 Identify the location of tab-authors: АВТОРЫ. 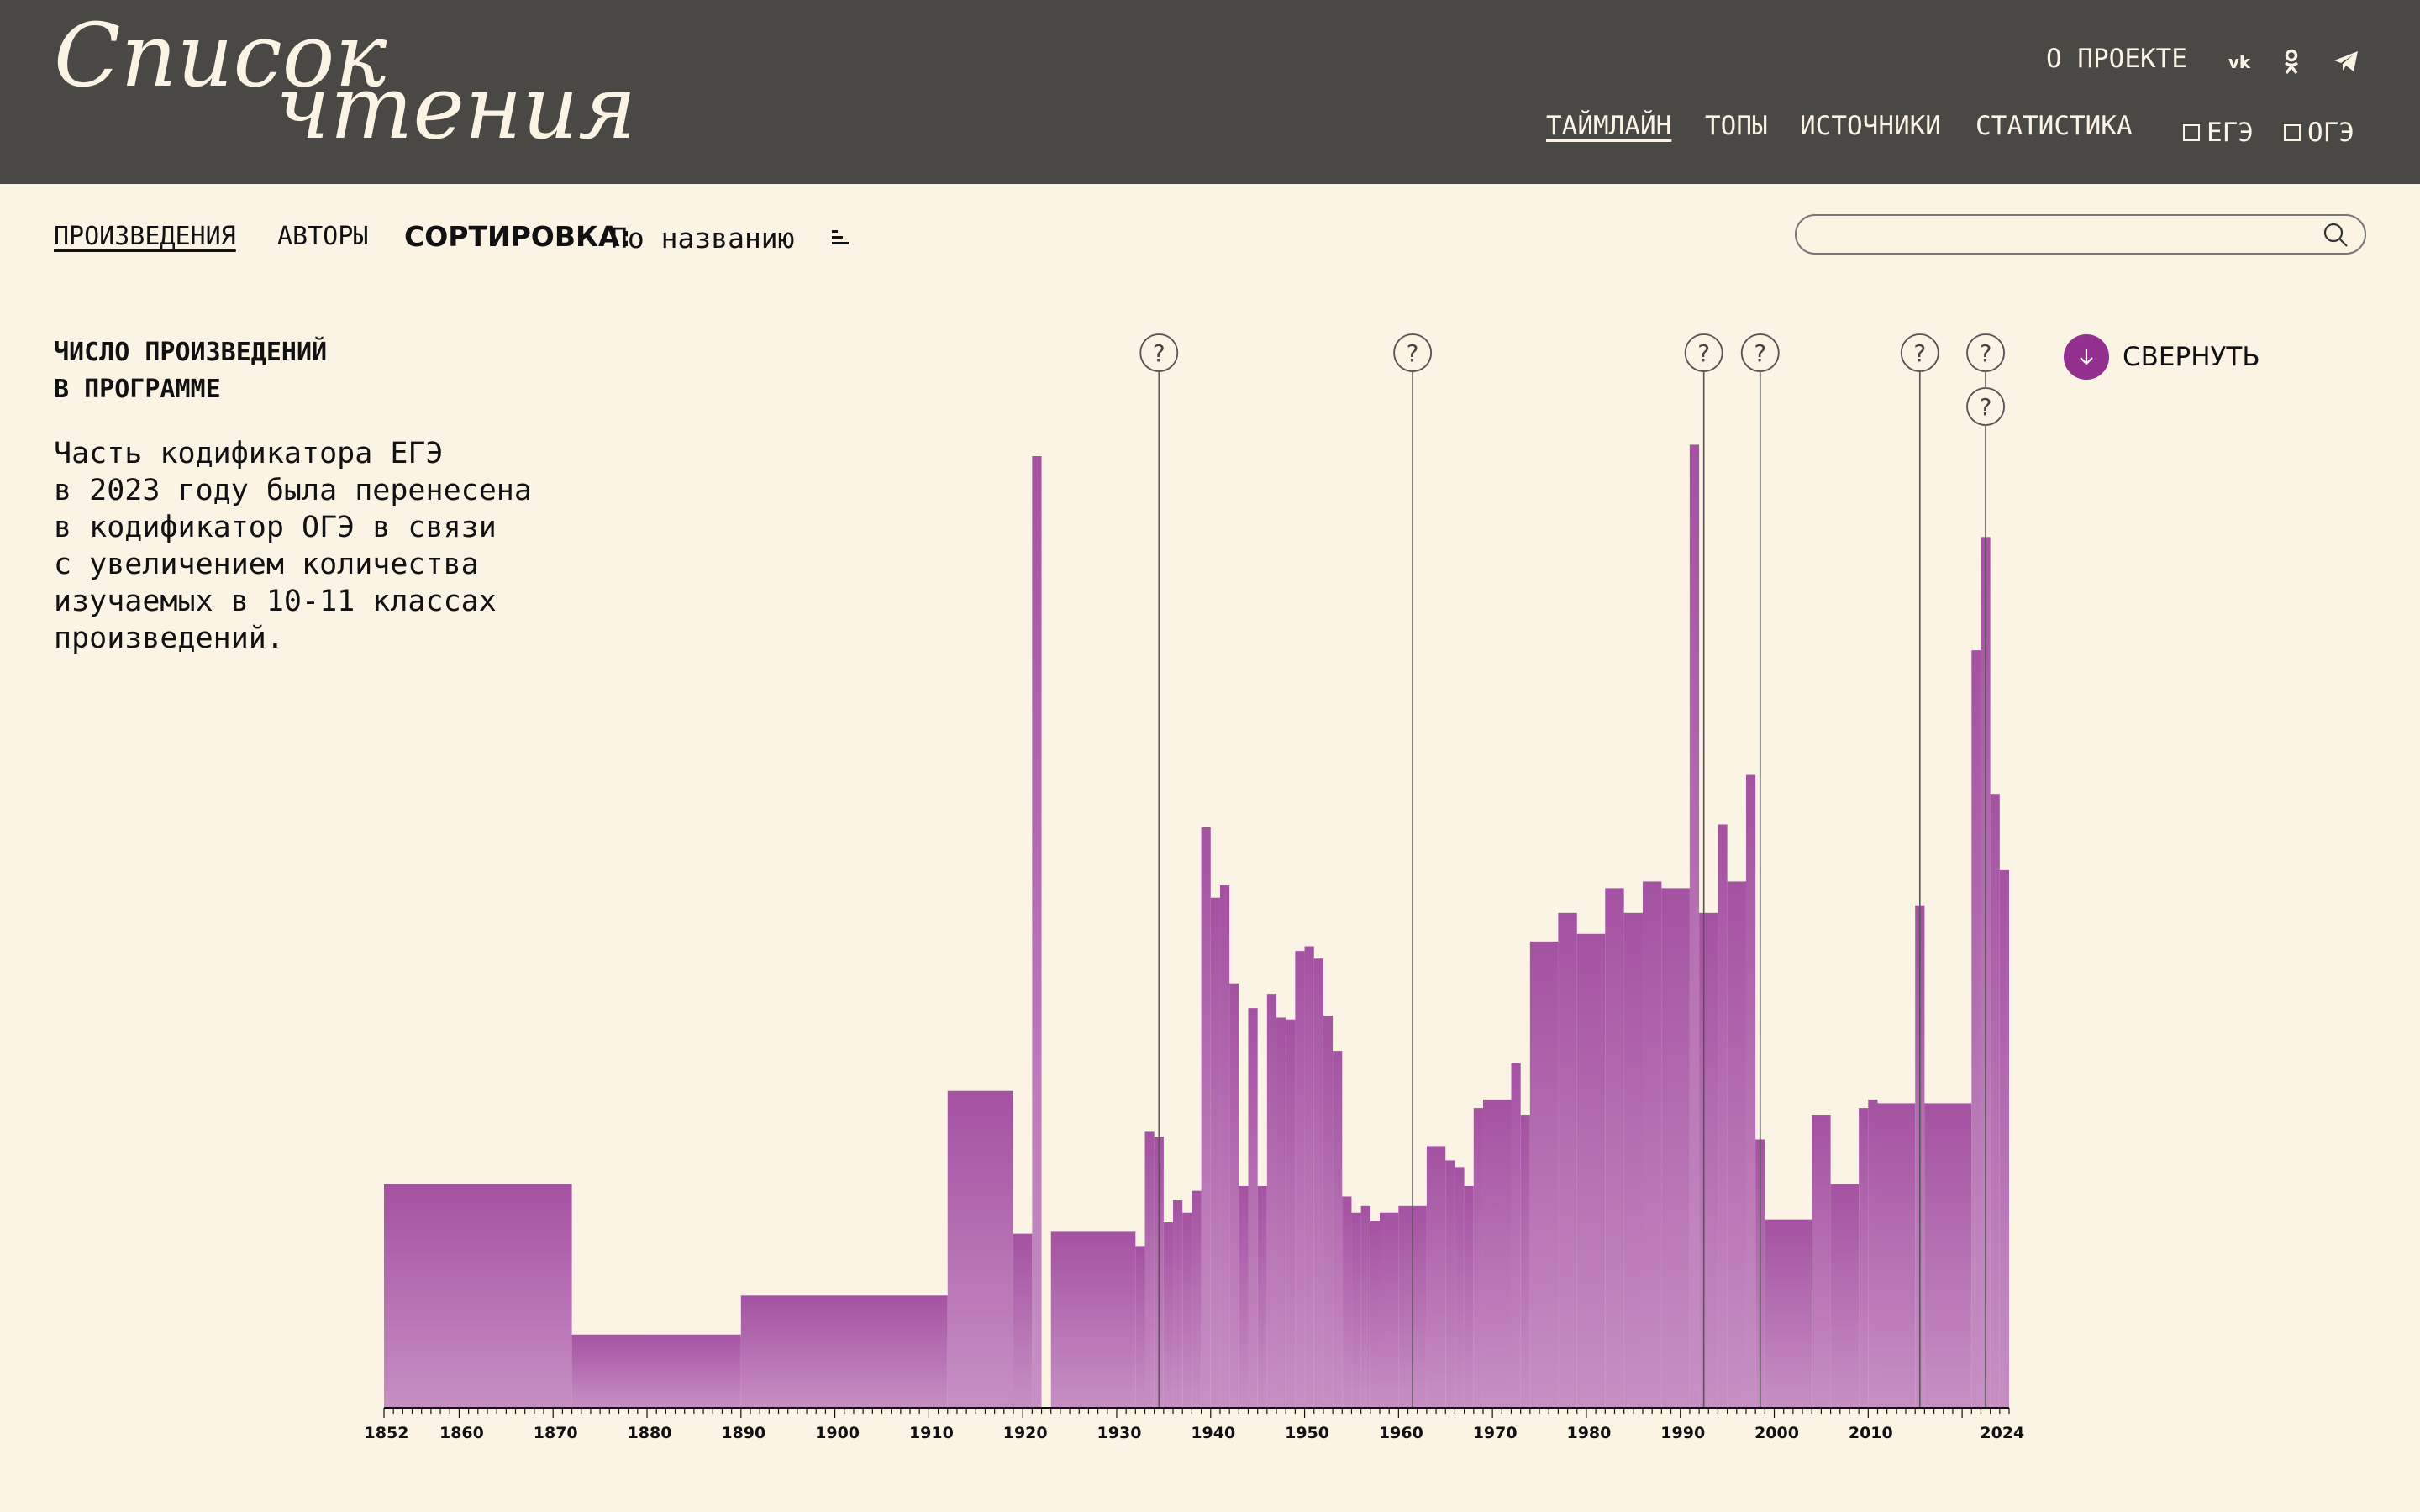
(323, 236).